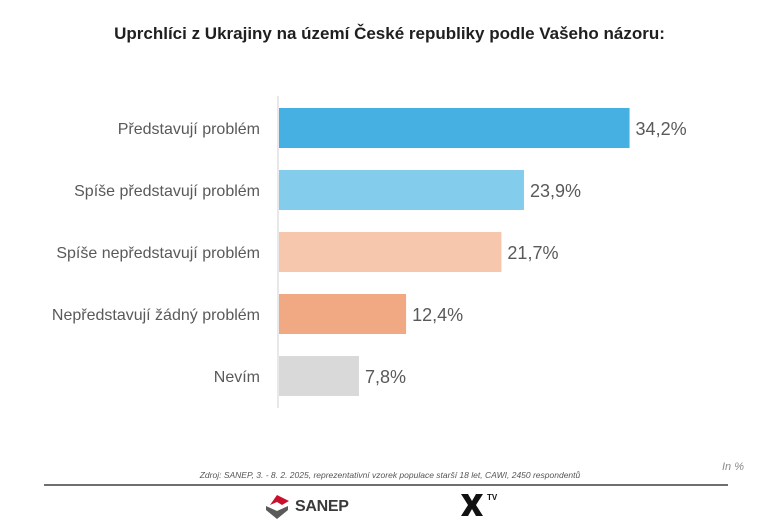 Image resolution: width=779 pixels, height=529 pixels. Describe the element at coordinates (322, 506) in the screenshot. I see `sanep-logo-text: SANEP` at that location.